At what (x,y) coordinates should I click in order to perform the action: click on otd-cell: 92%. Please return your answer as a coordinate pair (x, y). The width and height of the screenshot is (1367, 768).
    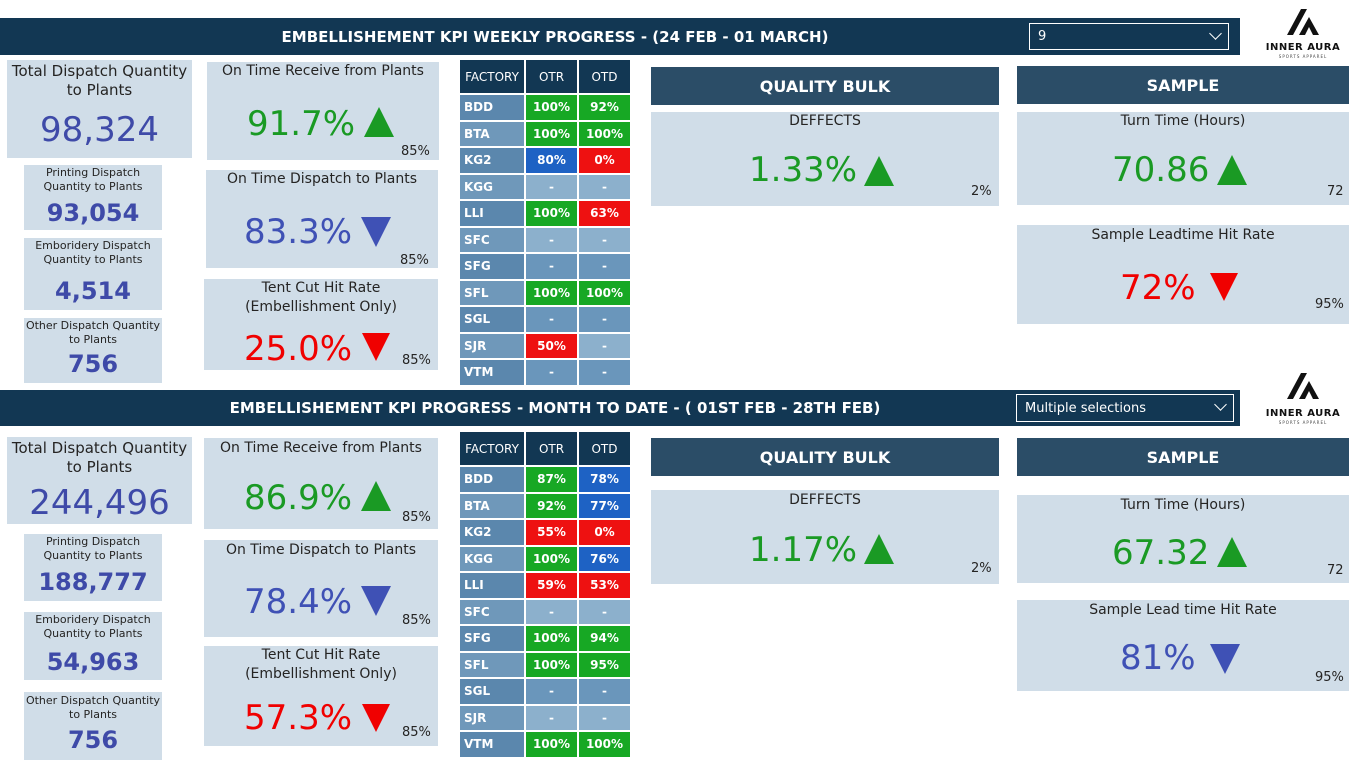
    Looking at the image, I should click on (604, 107).